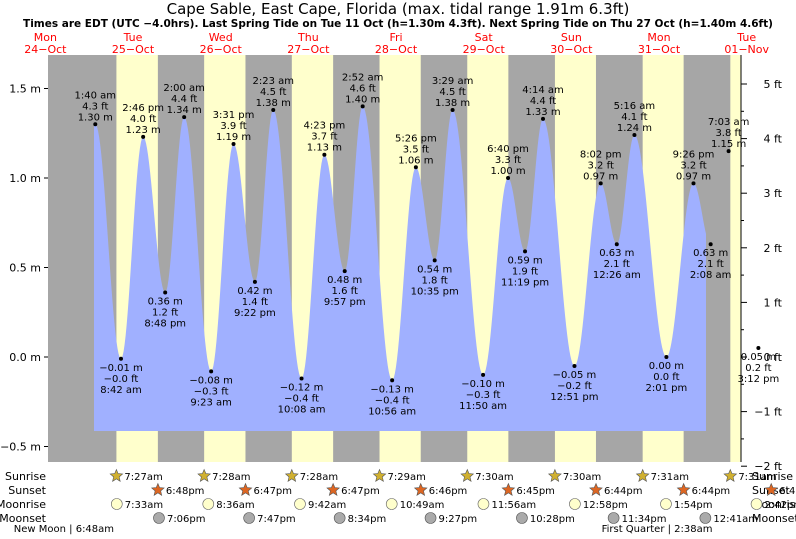 Image resolution: width=796 pixels, height=539 pixels. What do you see at coordinates (693, 505) in the screenshot?
I see `moonrise-time: 1:54pm` at bounding box center [693, 505].